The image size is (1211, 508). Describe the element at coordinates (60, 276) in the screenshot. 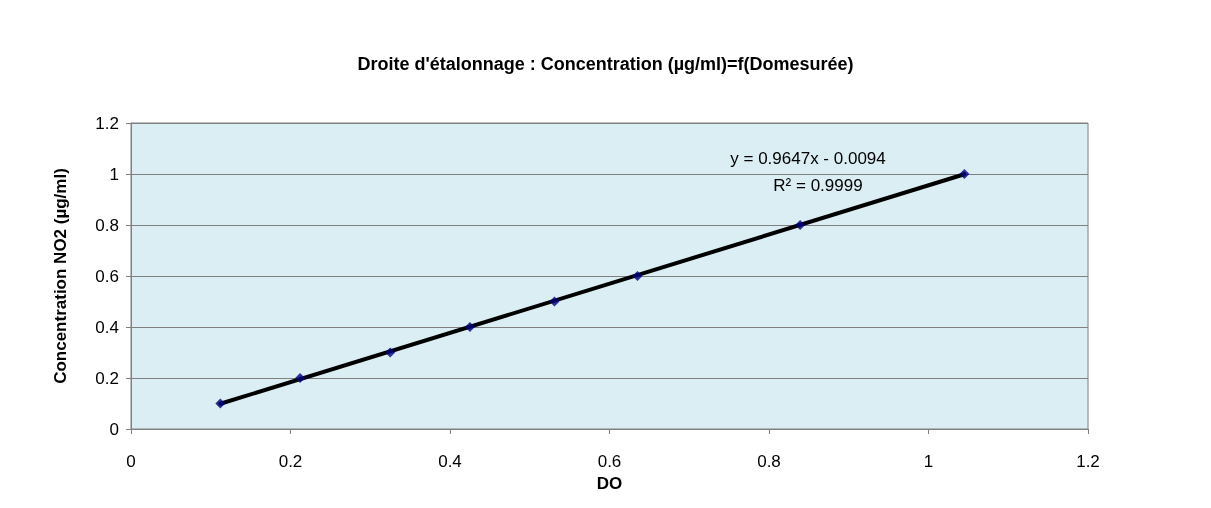

I see `y-axis-title: Concentration NO2 (µg/ml)` at that location.